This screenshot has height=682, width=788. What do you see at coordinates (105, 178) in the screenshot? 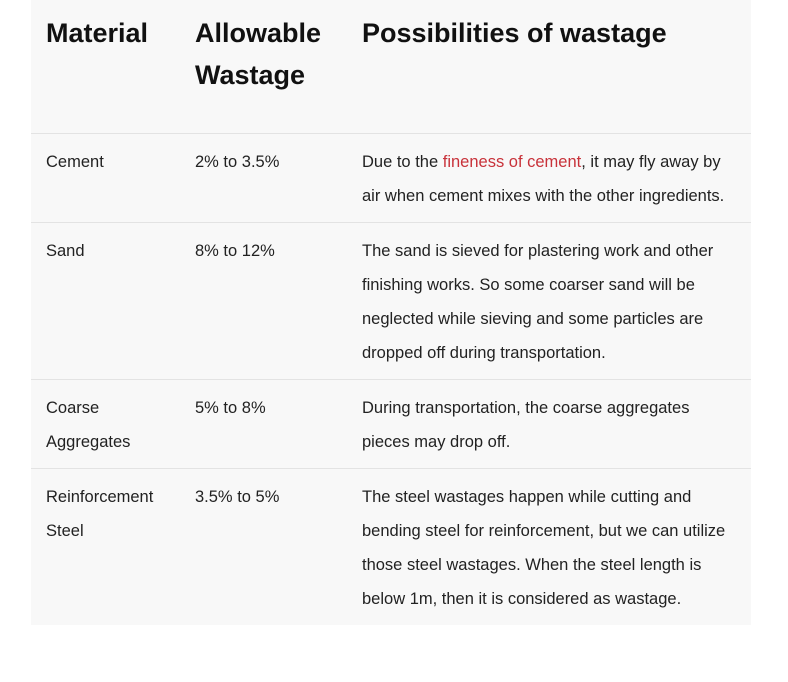
I see `cell: Cement` at bounding box center [105, 178].